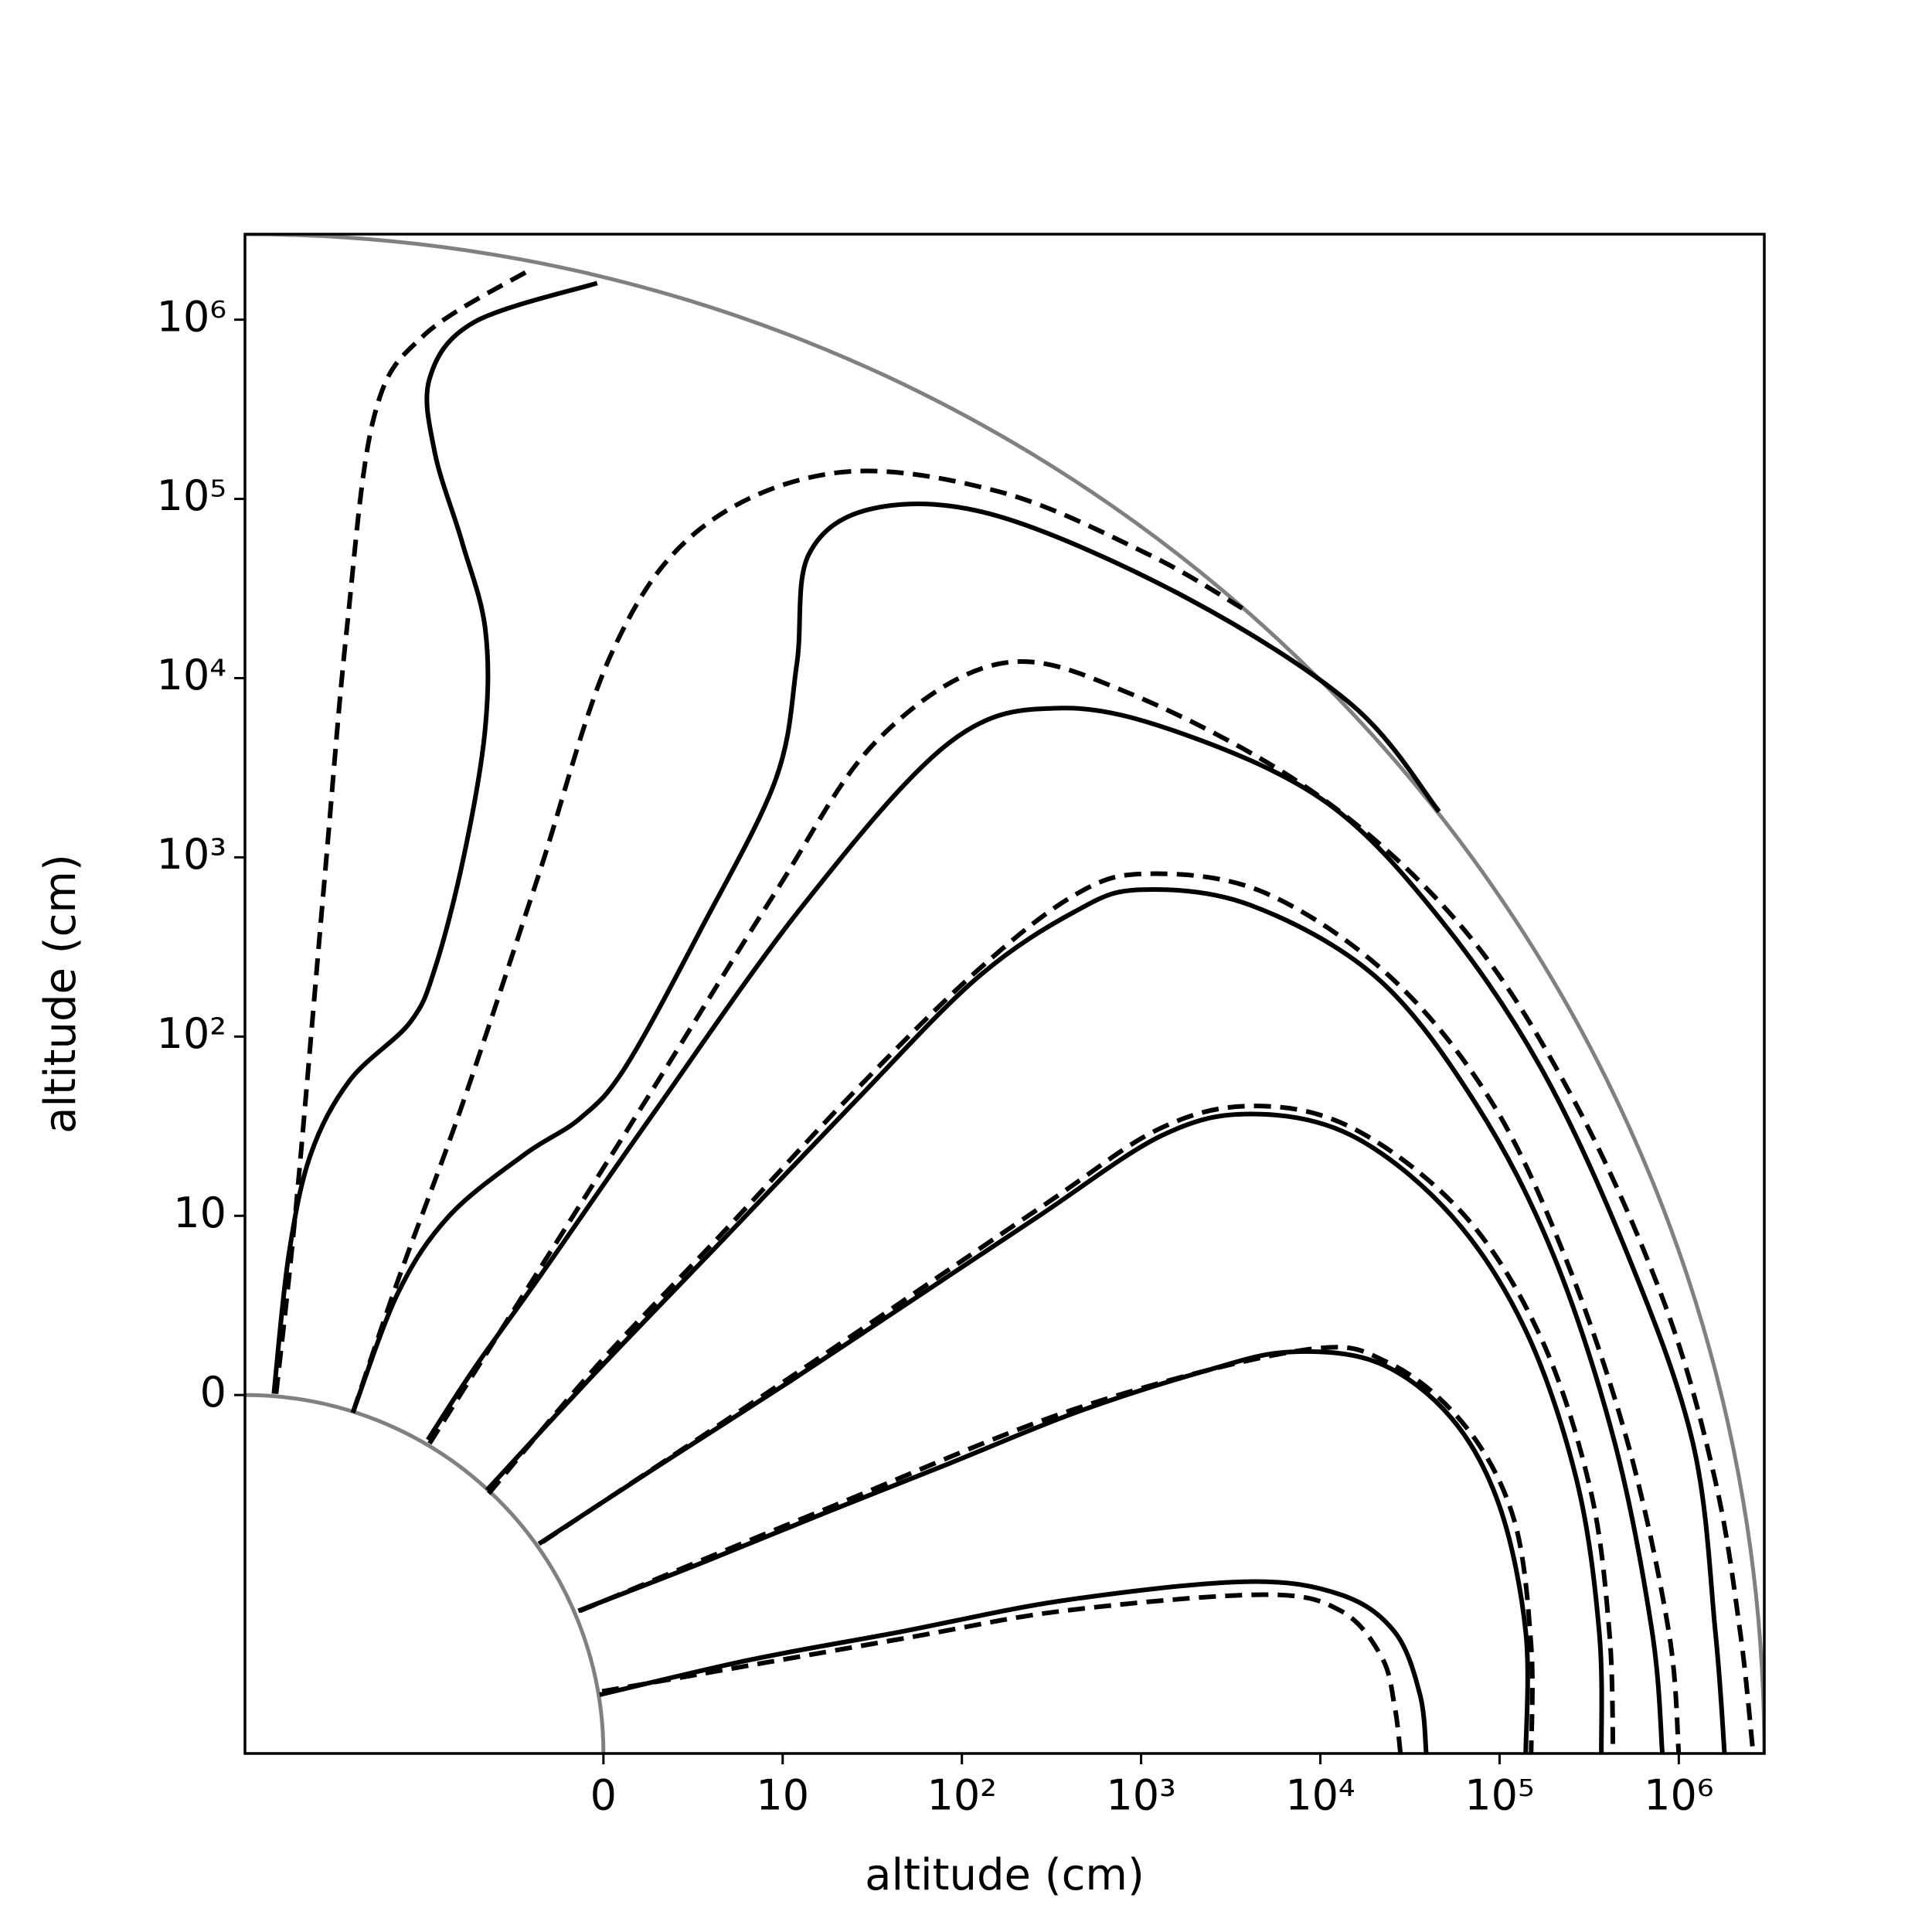  Describe the element at coordinates (192, 1034) in the screenshot. I see `y-tick-label: 10²` at that location.